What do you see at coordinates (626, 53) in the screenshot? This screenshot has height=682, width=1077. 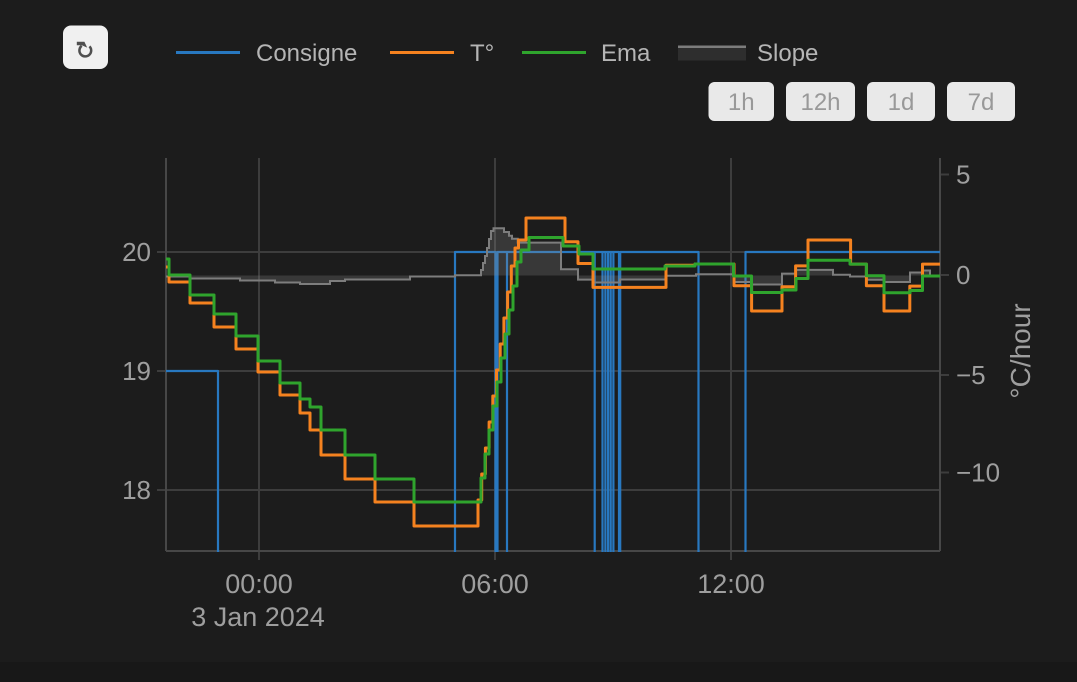 I see `svg-text: Ema` at bounding box center [626, 53].